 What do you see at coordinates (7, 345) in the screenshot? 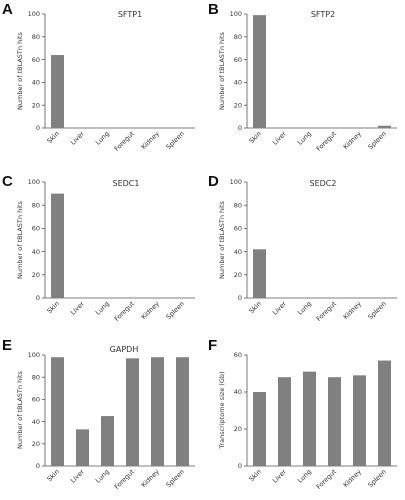
I see `panel-letter: E` at bounding box center [7, 345].